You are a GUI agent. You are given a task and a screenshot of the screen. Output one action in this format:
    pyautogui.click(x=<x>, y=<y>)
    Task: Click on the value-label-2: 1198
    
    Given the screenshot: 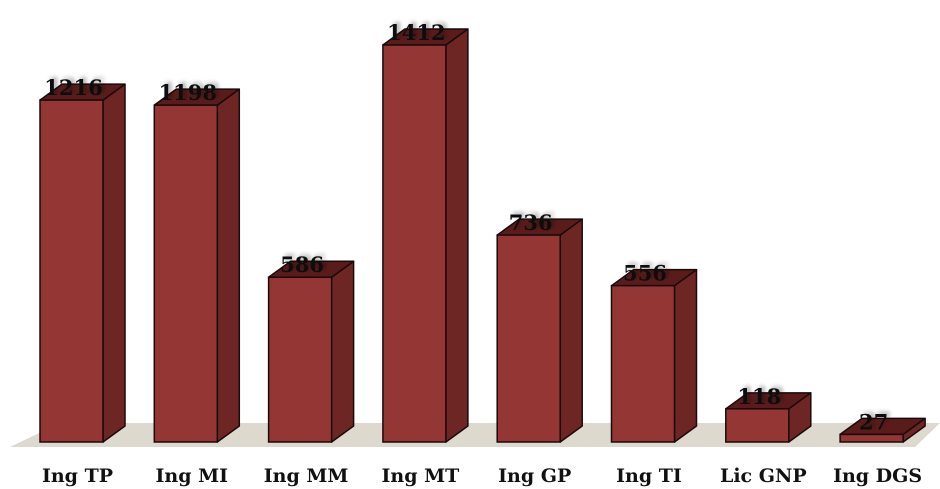 What is the action you would take?
    pyautogui.click(x=188, y=92)
    